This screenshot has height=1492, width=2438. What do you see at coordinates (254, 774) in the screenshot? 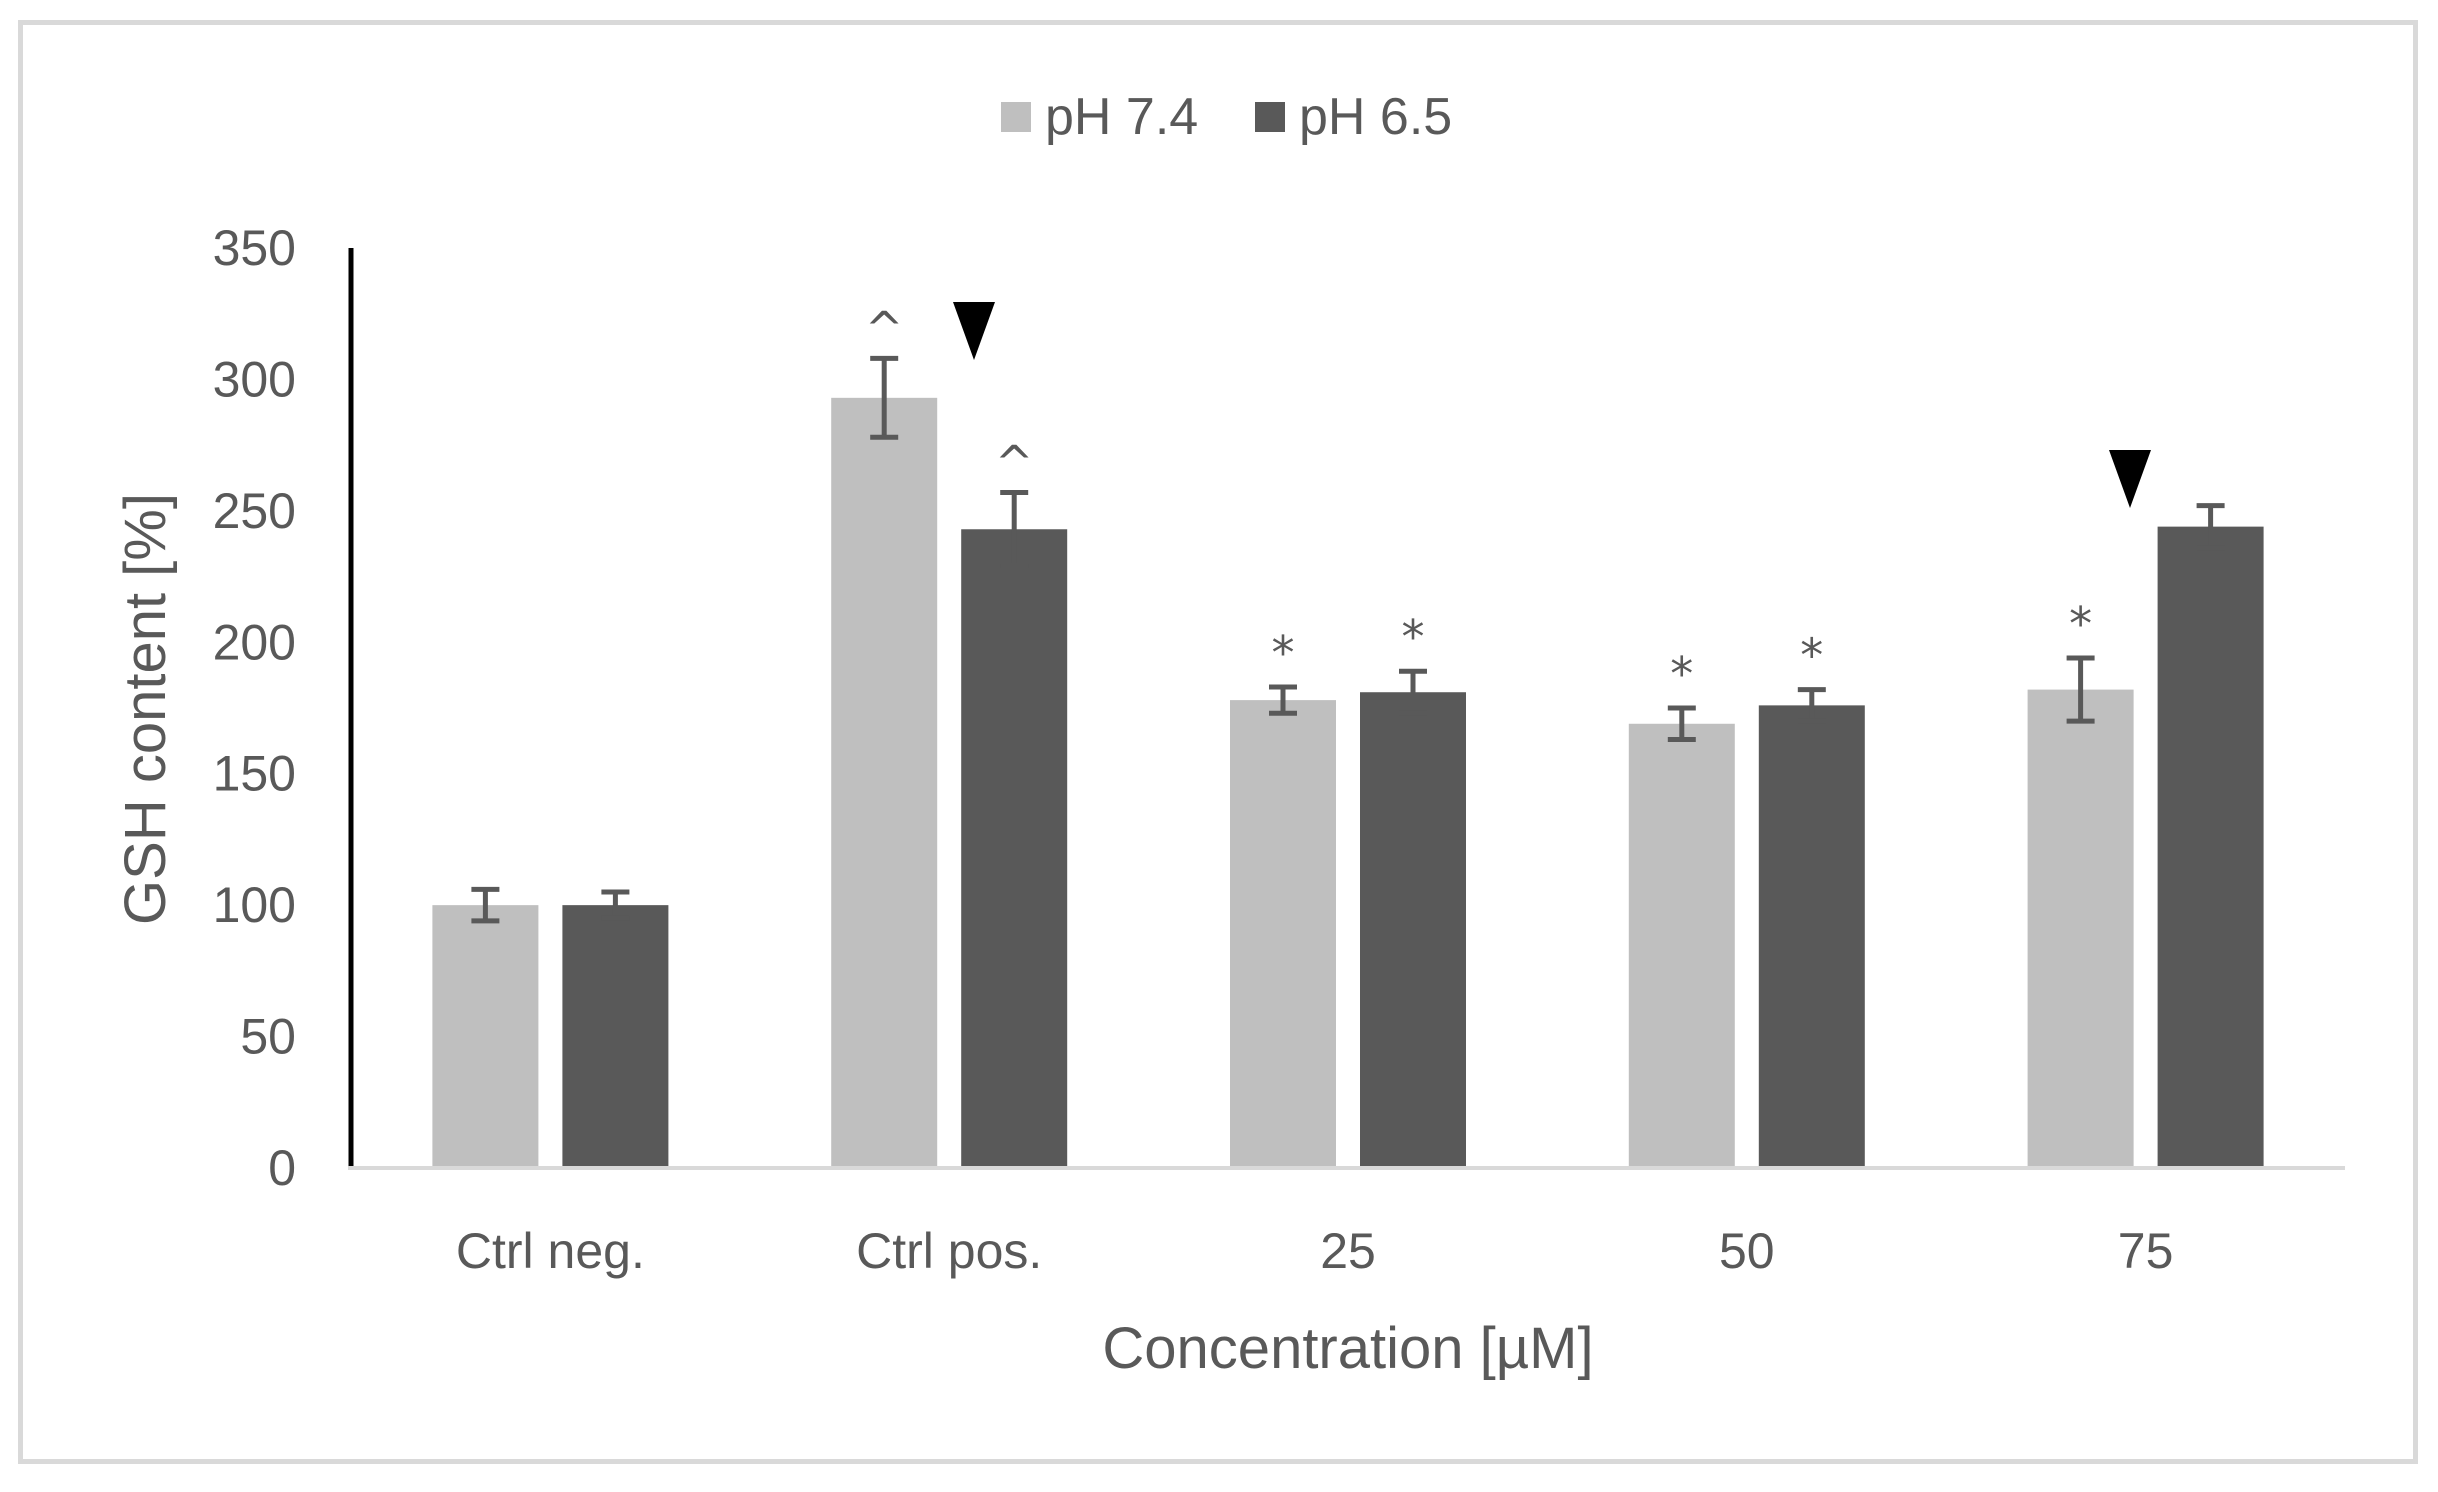
I see `y-tick-label: 150` at bounding box center [254, 774].